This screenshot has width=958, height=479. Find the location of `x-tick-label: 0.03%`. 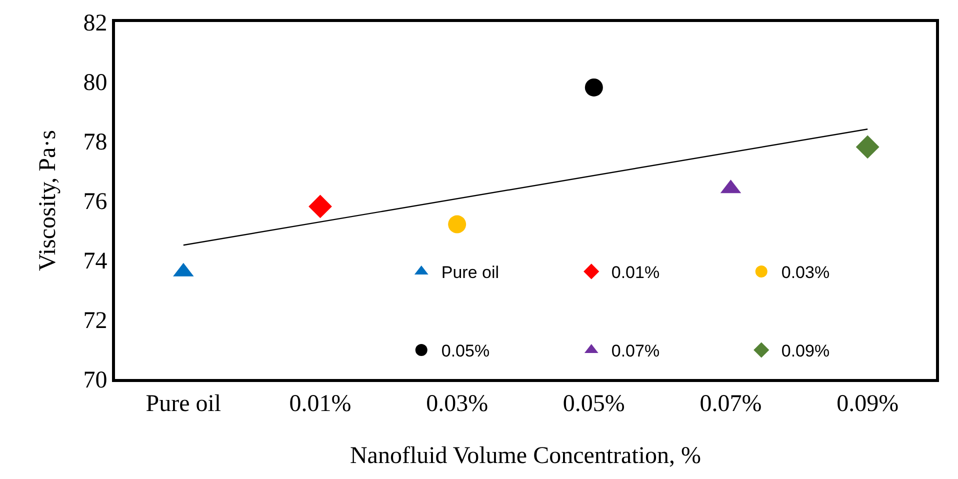

x-tick-label: 0.03% is located at coordinates (457, 403).